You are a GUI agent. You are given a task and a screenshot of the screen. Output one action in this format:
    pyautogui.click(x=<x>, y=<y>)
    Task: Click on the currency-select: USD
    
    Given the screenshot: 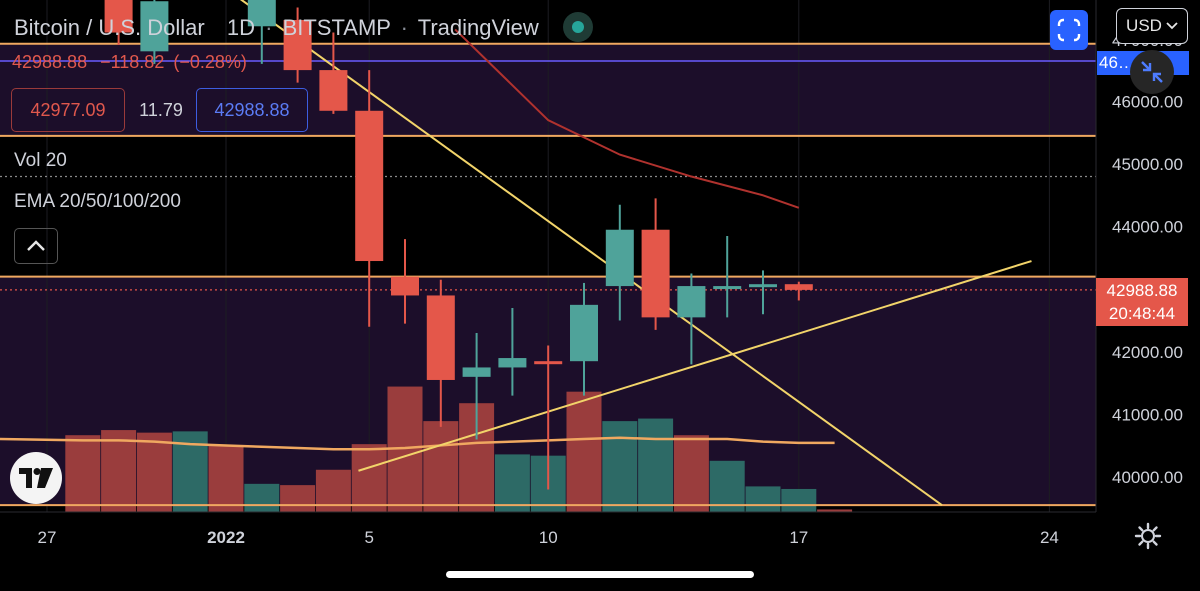 What is the action you would take?
    pyautogui.click(x=1152, y=26)
    